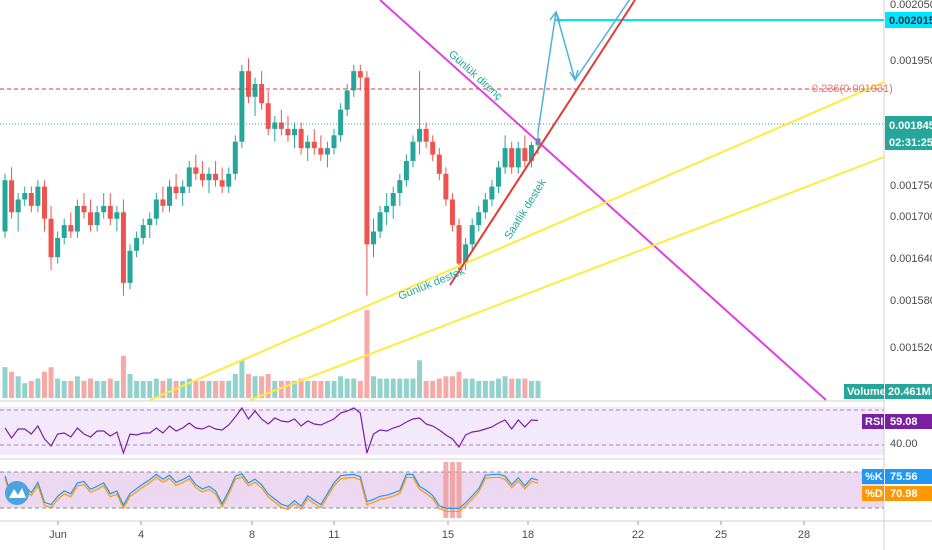 The height and width of the screenshot is (550, 932). Describe the element at coordinates (911, 217) in the screenshot. I see `price-tick-label: 0.001700` at that location.